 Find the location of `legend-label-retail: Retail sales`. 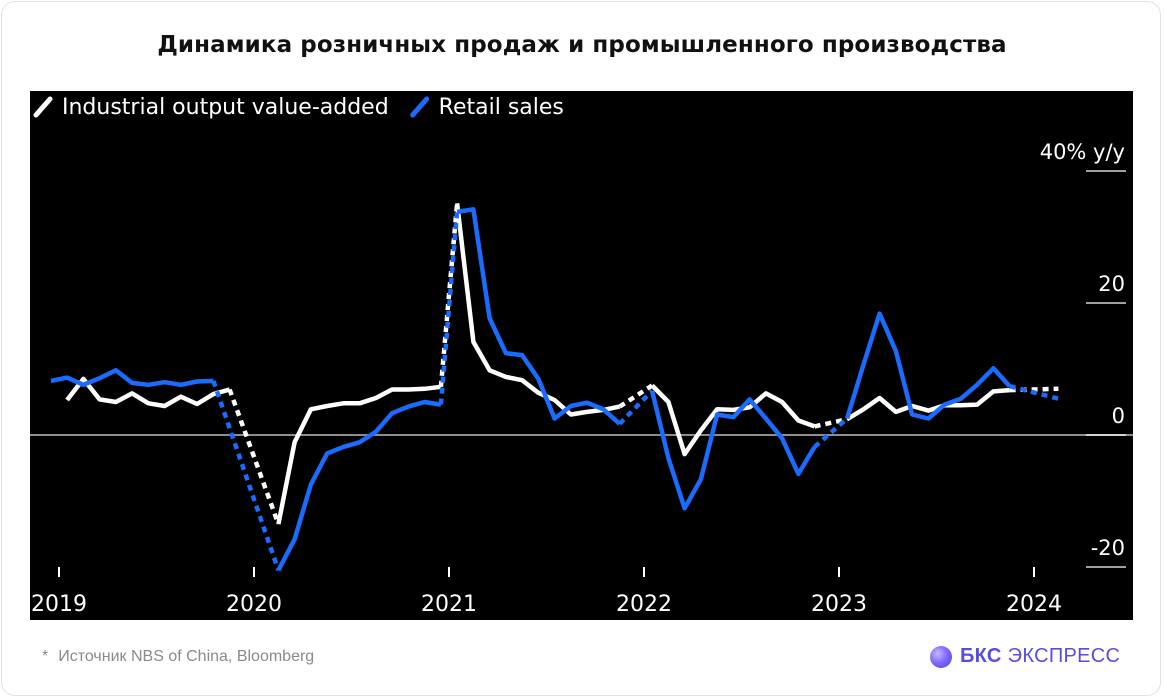

legend-label-retail: Retail sales is located at coordinates (501, 107).